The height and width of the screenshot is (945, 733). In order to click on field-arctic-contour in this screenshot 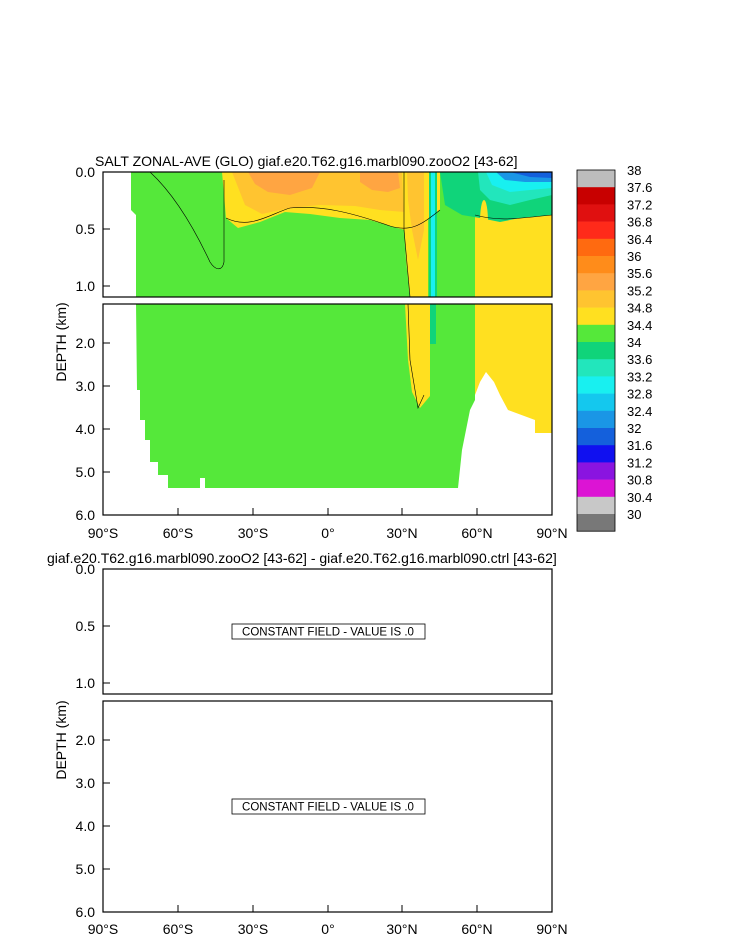, I will do `click(513, 217)`.